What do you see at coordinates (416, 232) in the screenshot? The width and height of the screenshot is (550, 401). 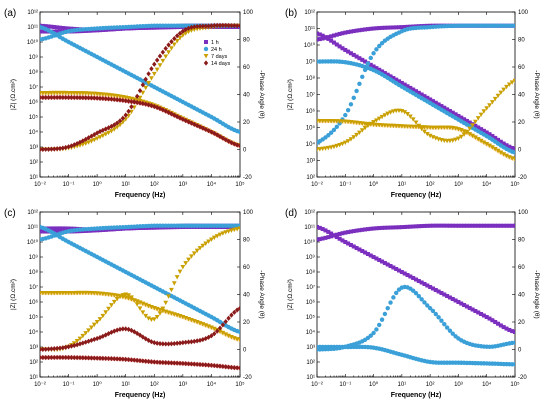 I see `series-1-h-phase` at bounding box center [416, 232].